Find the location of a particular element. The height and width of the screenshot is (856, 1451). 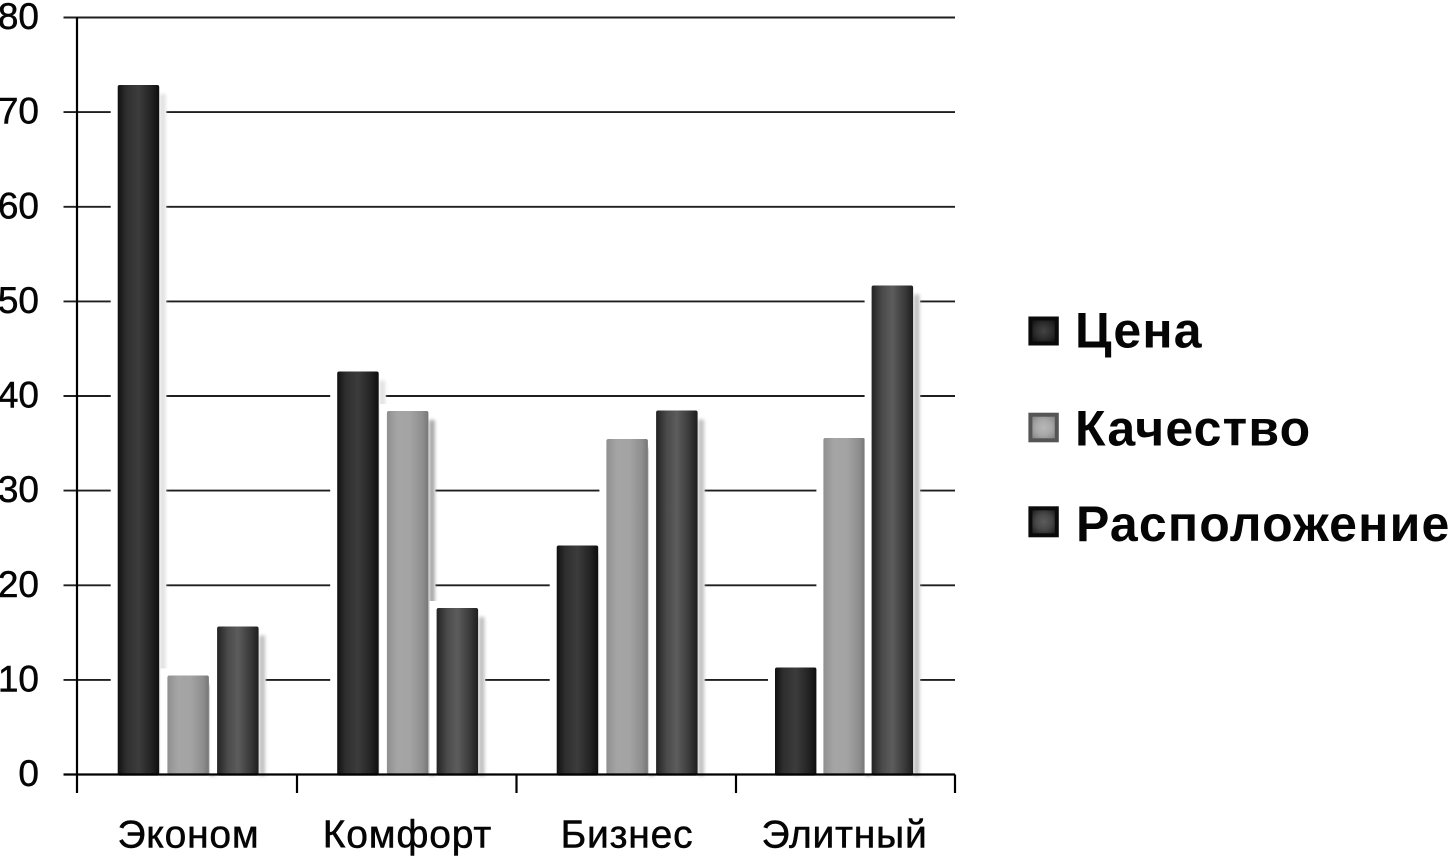

svg-text: 30 is located at coordinates (19, 489).